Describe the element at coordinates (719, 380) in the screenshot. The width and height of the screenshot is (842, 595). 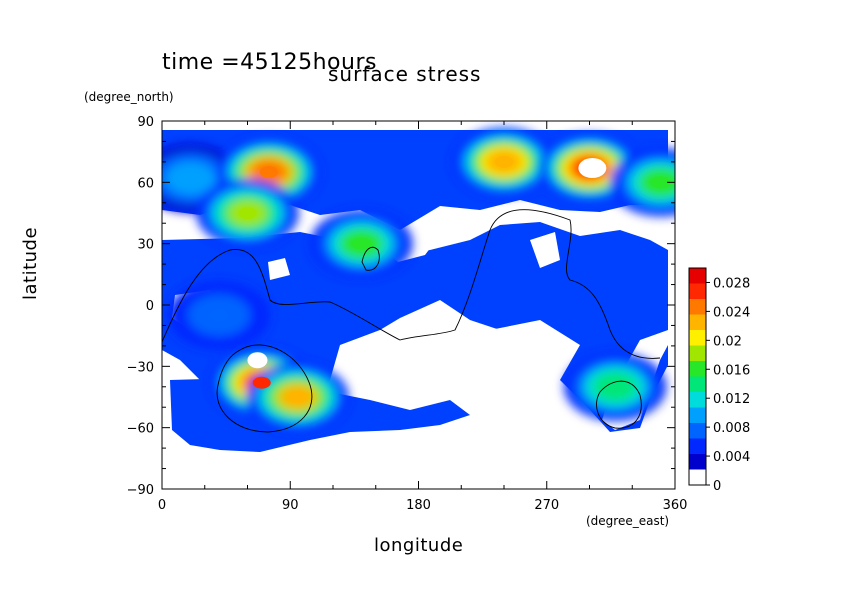
I see `colorbar: 0 0.004 0.008 0.012 0.016 0.02 0.024 0.028` at that location.